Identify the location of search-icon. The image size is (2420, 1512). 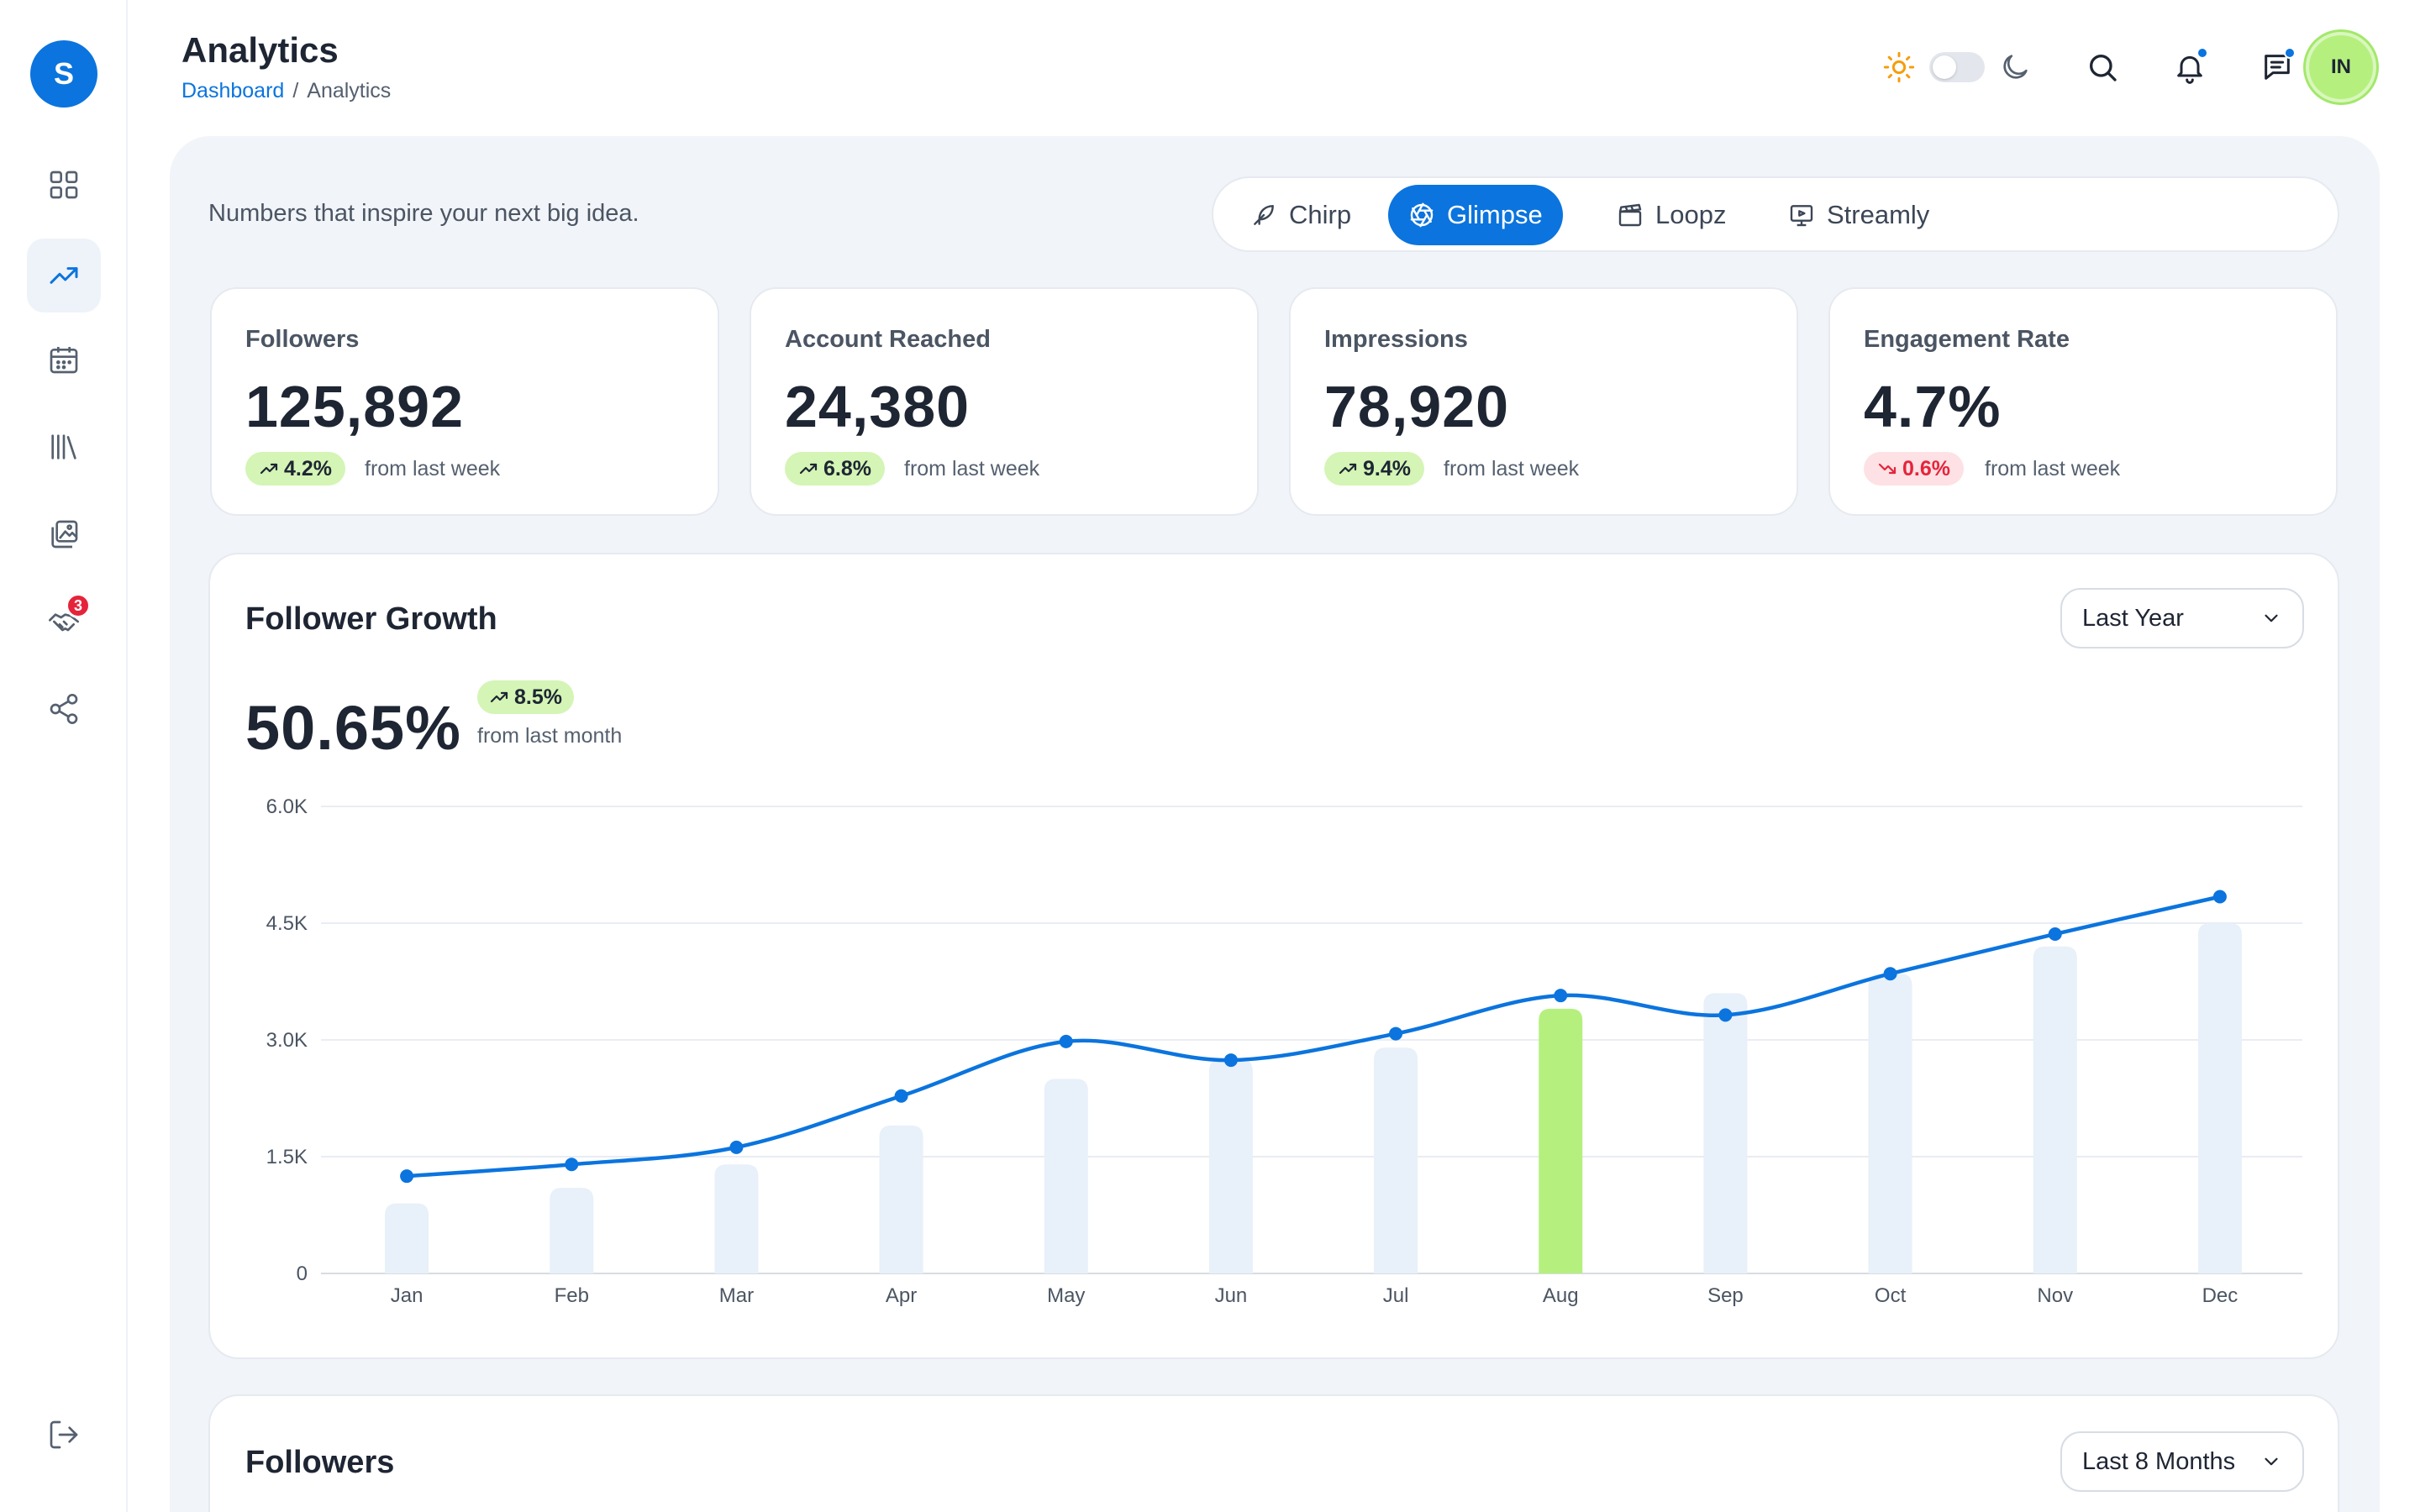
(2103, 68).